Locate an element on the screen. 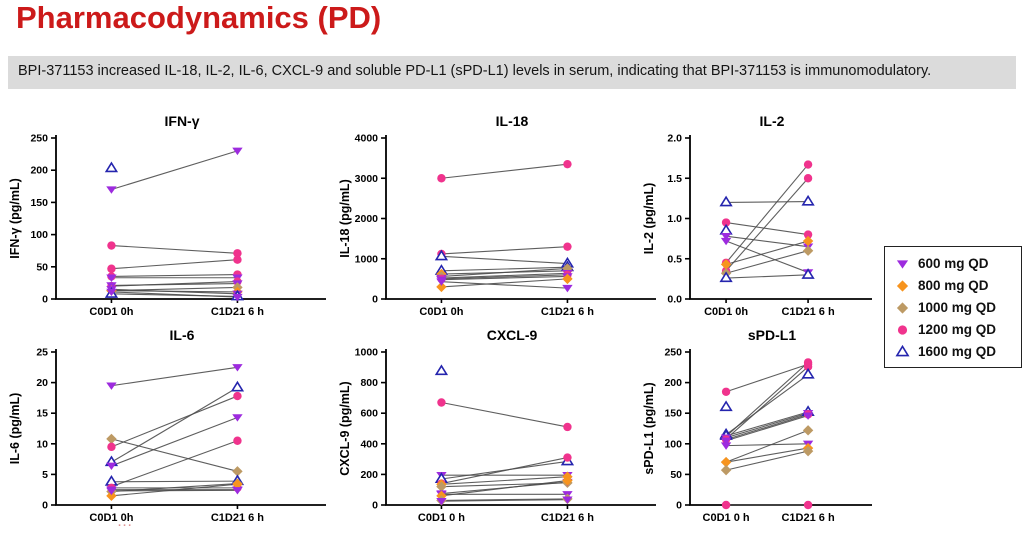 The height and width of the screenshot is (537, 1024). legend-item-800mg: 800 mg QD is located at coordinates (954, 285).